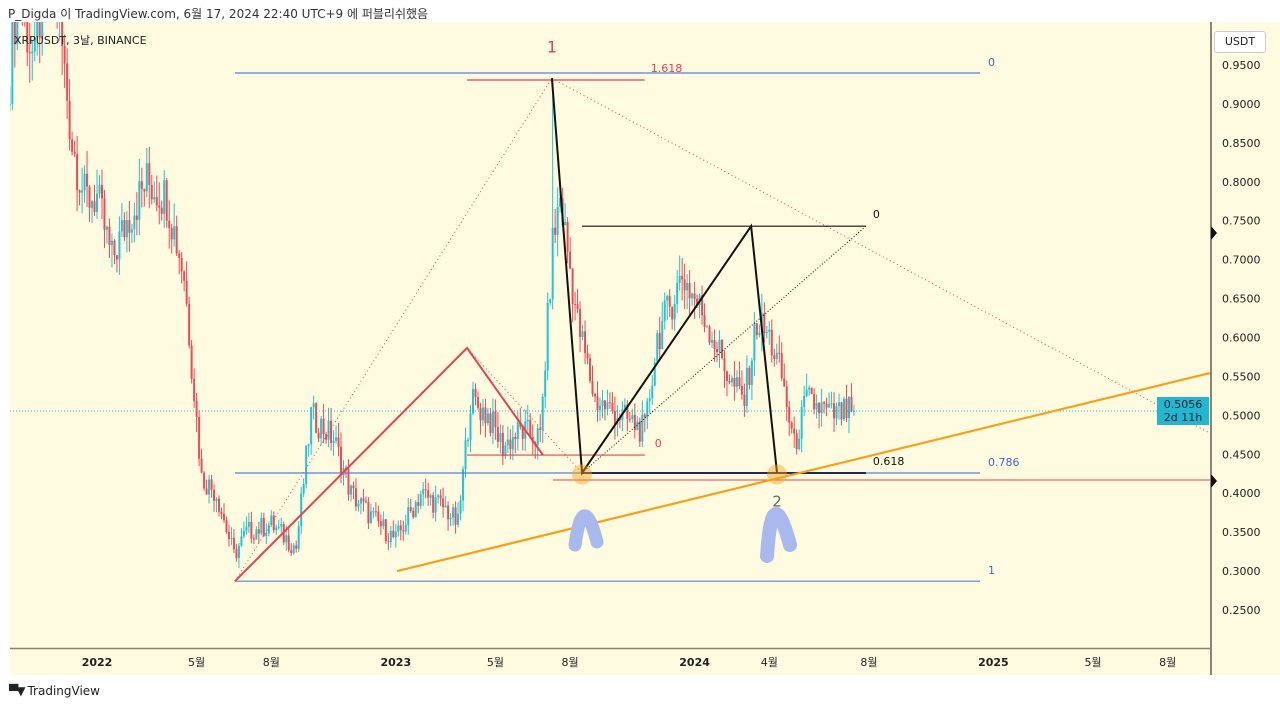 Image resolution: width=1280 pixels, height=709 pixels. I want to click on black-fib-label: 0, so click(876, 214).